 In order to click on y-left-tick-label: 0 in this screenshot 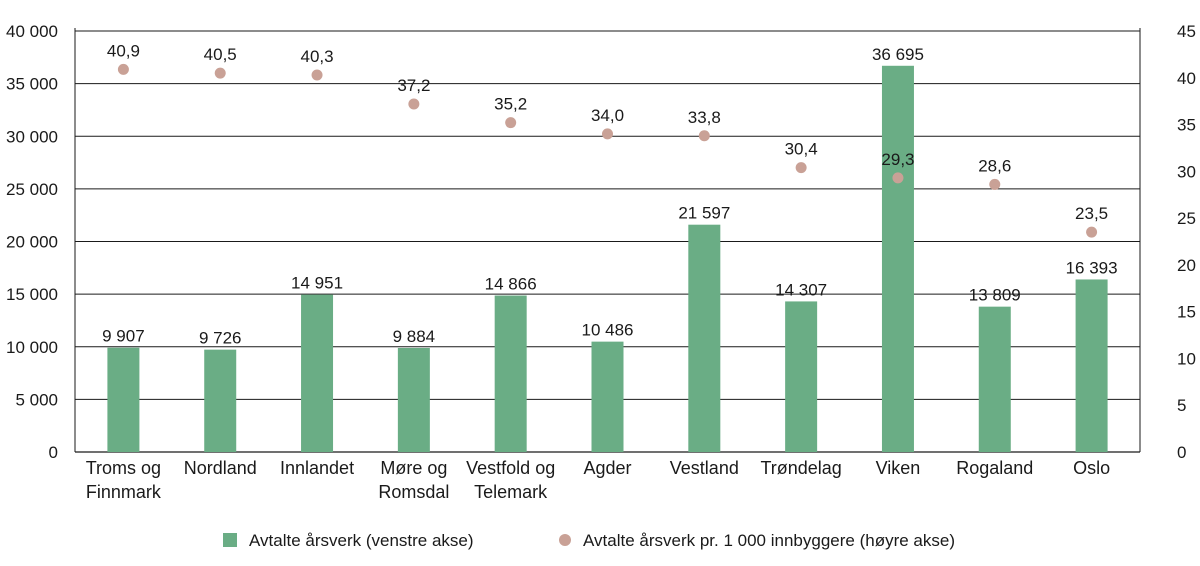, I will do `click(53, 452)`.